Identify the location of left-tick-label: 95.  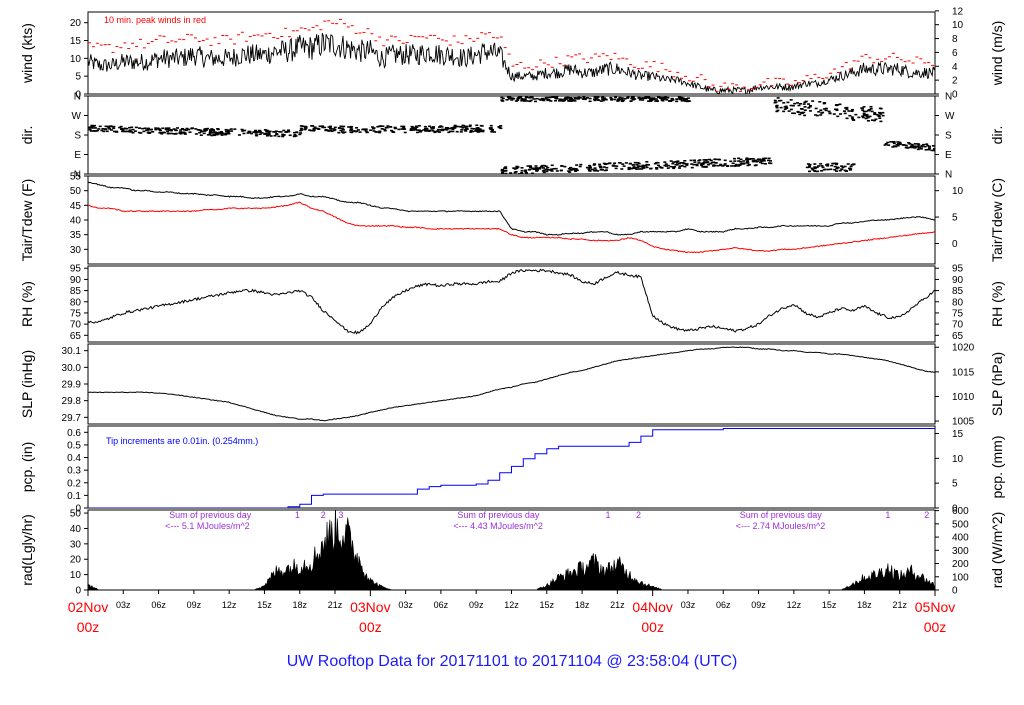
(76, 269).